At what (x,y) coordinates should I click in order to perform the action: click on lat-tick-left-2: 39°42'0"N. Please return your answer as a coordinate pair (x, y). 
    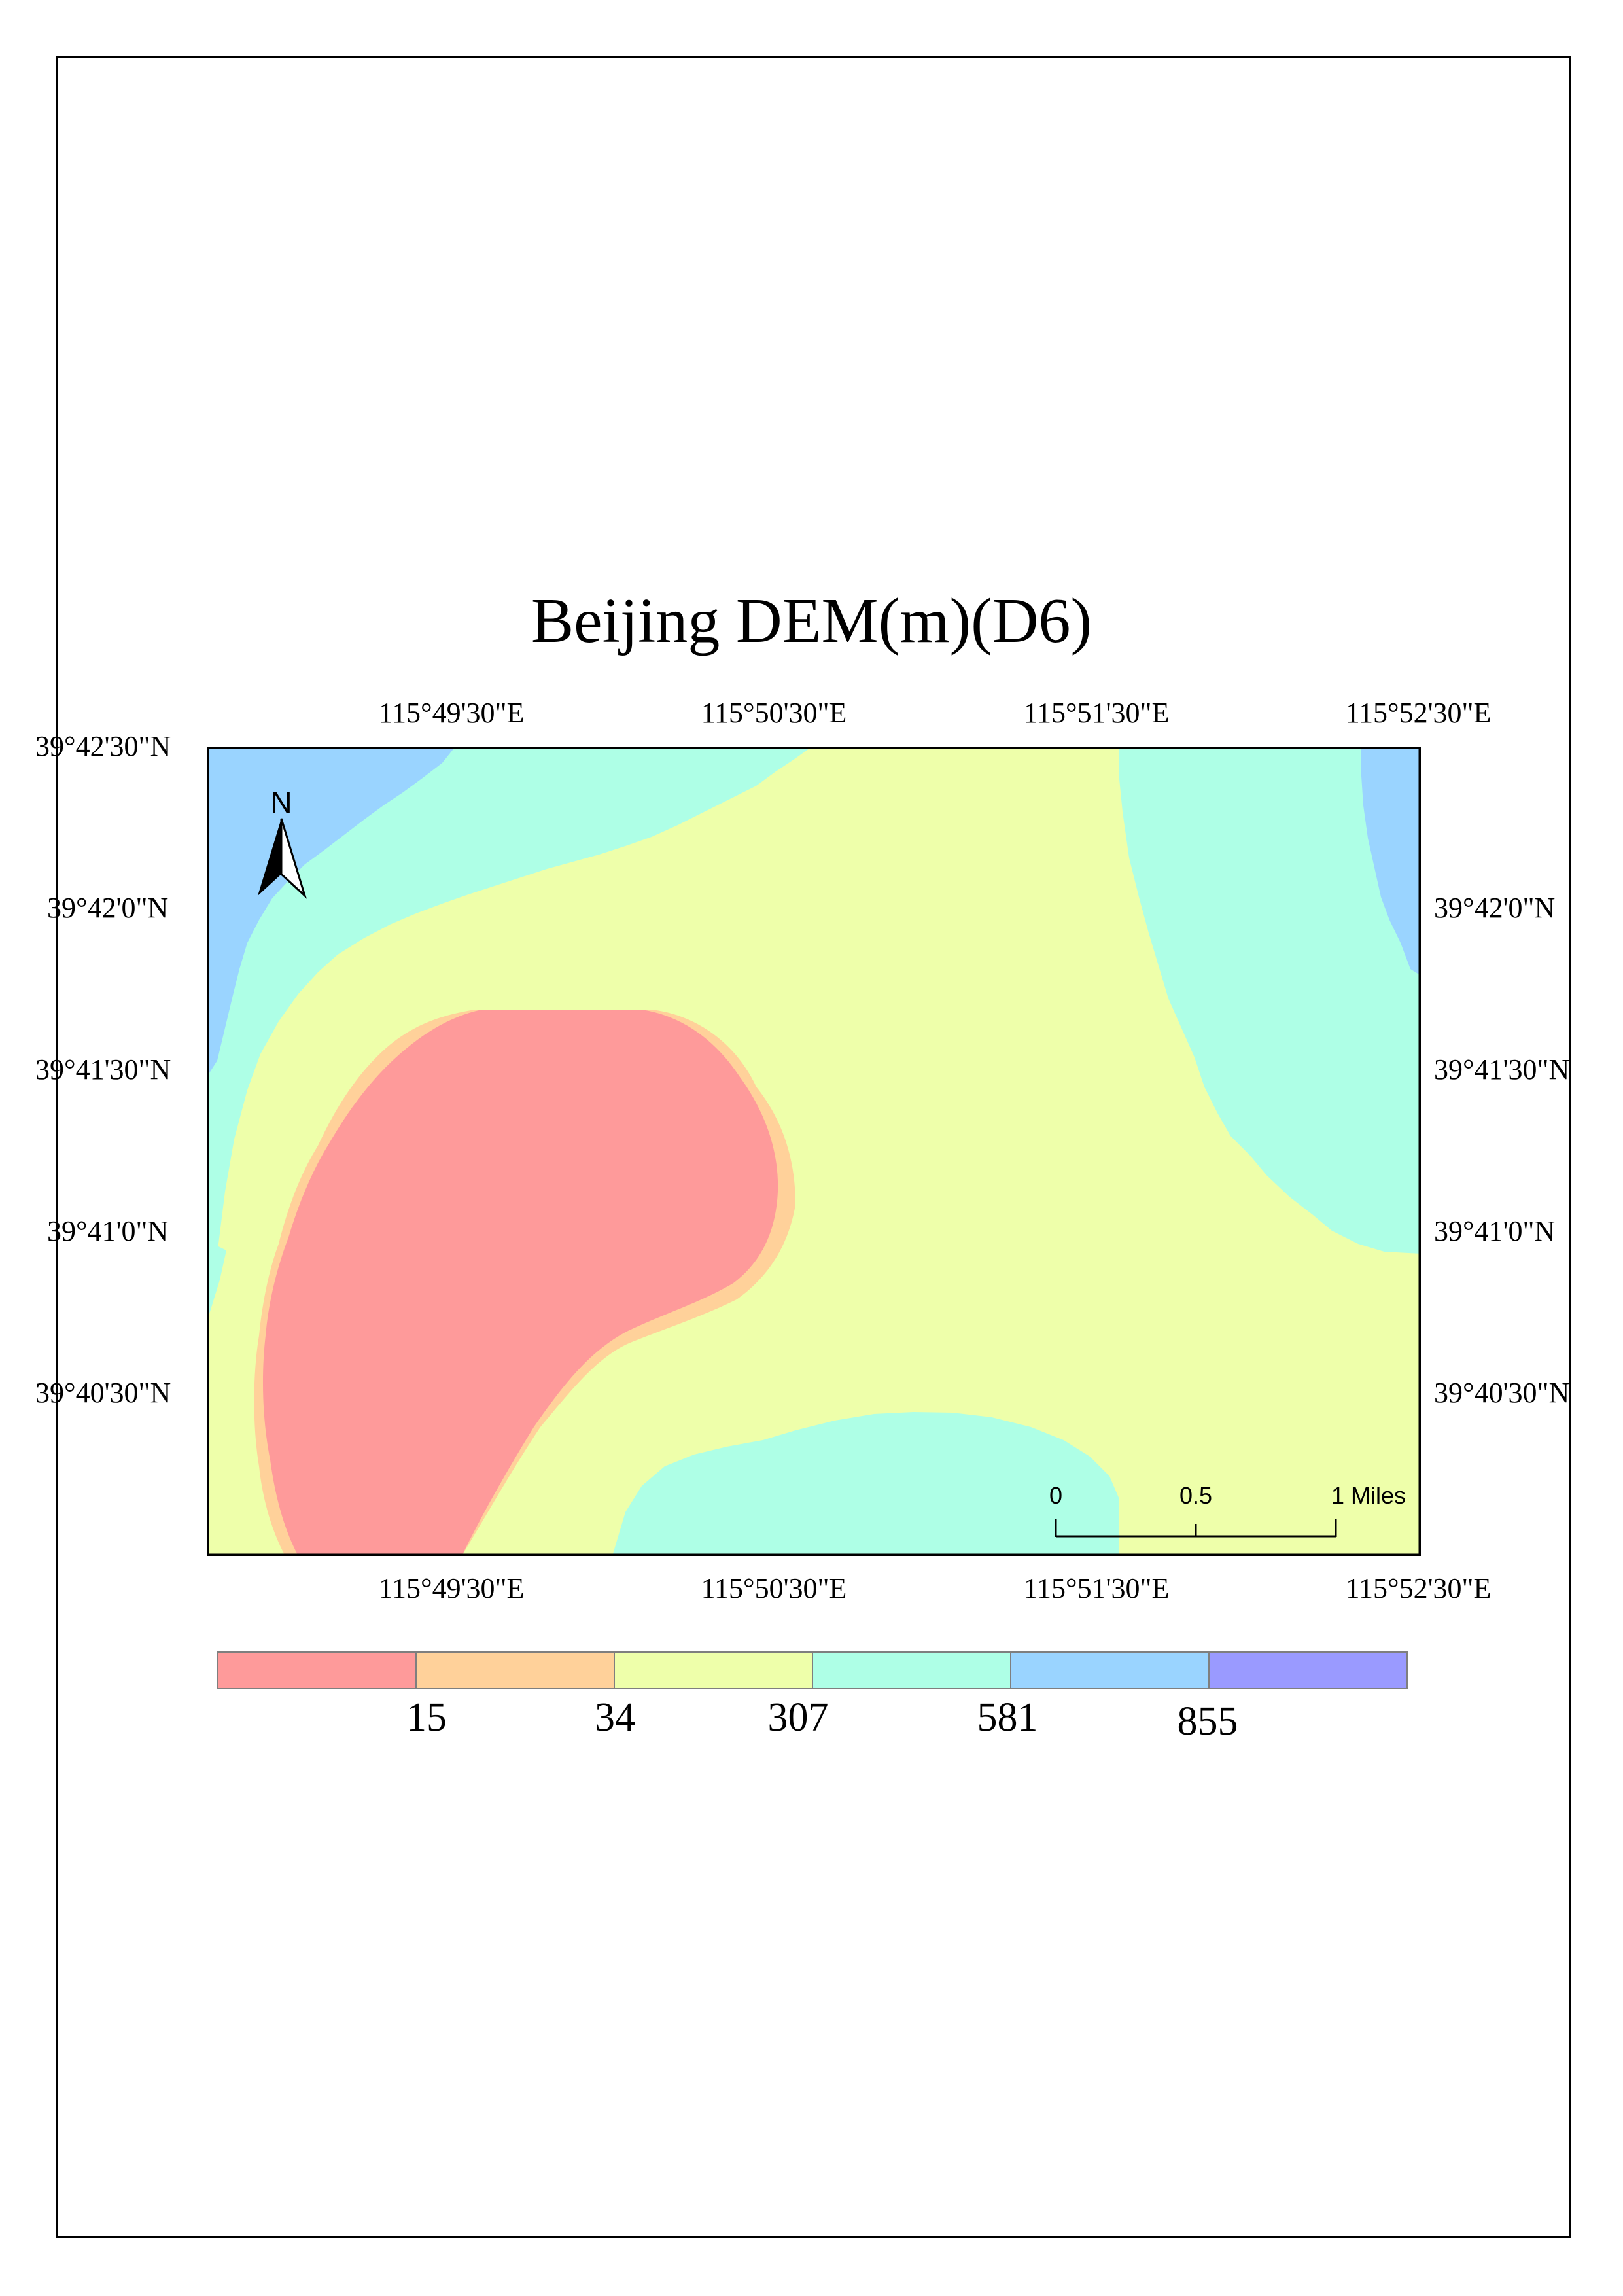
    Looking at the image, I should click on (108, 908).